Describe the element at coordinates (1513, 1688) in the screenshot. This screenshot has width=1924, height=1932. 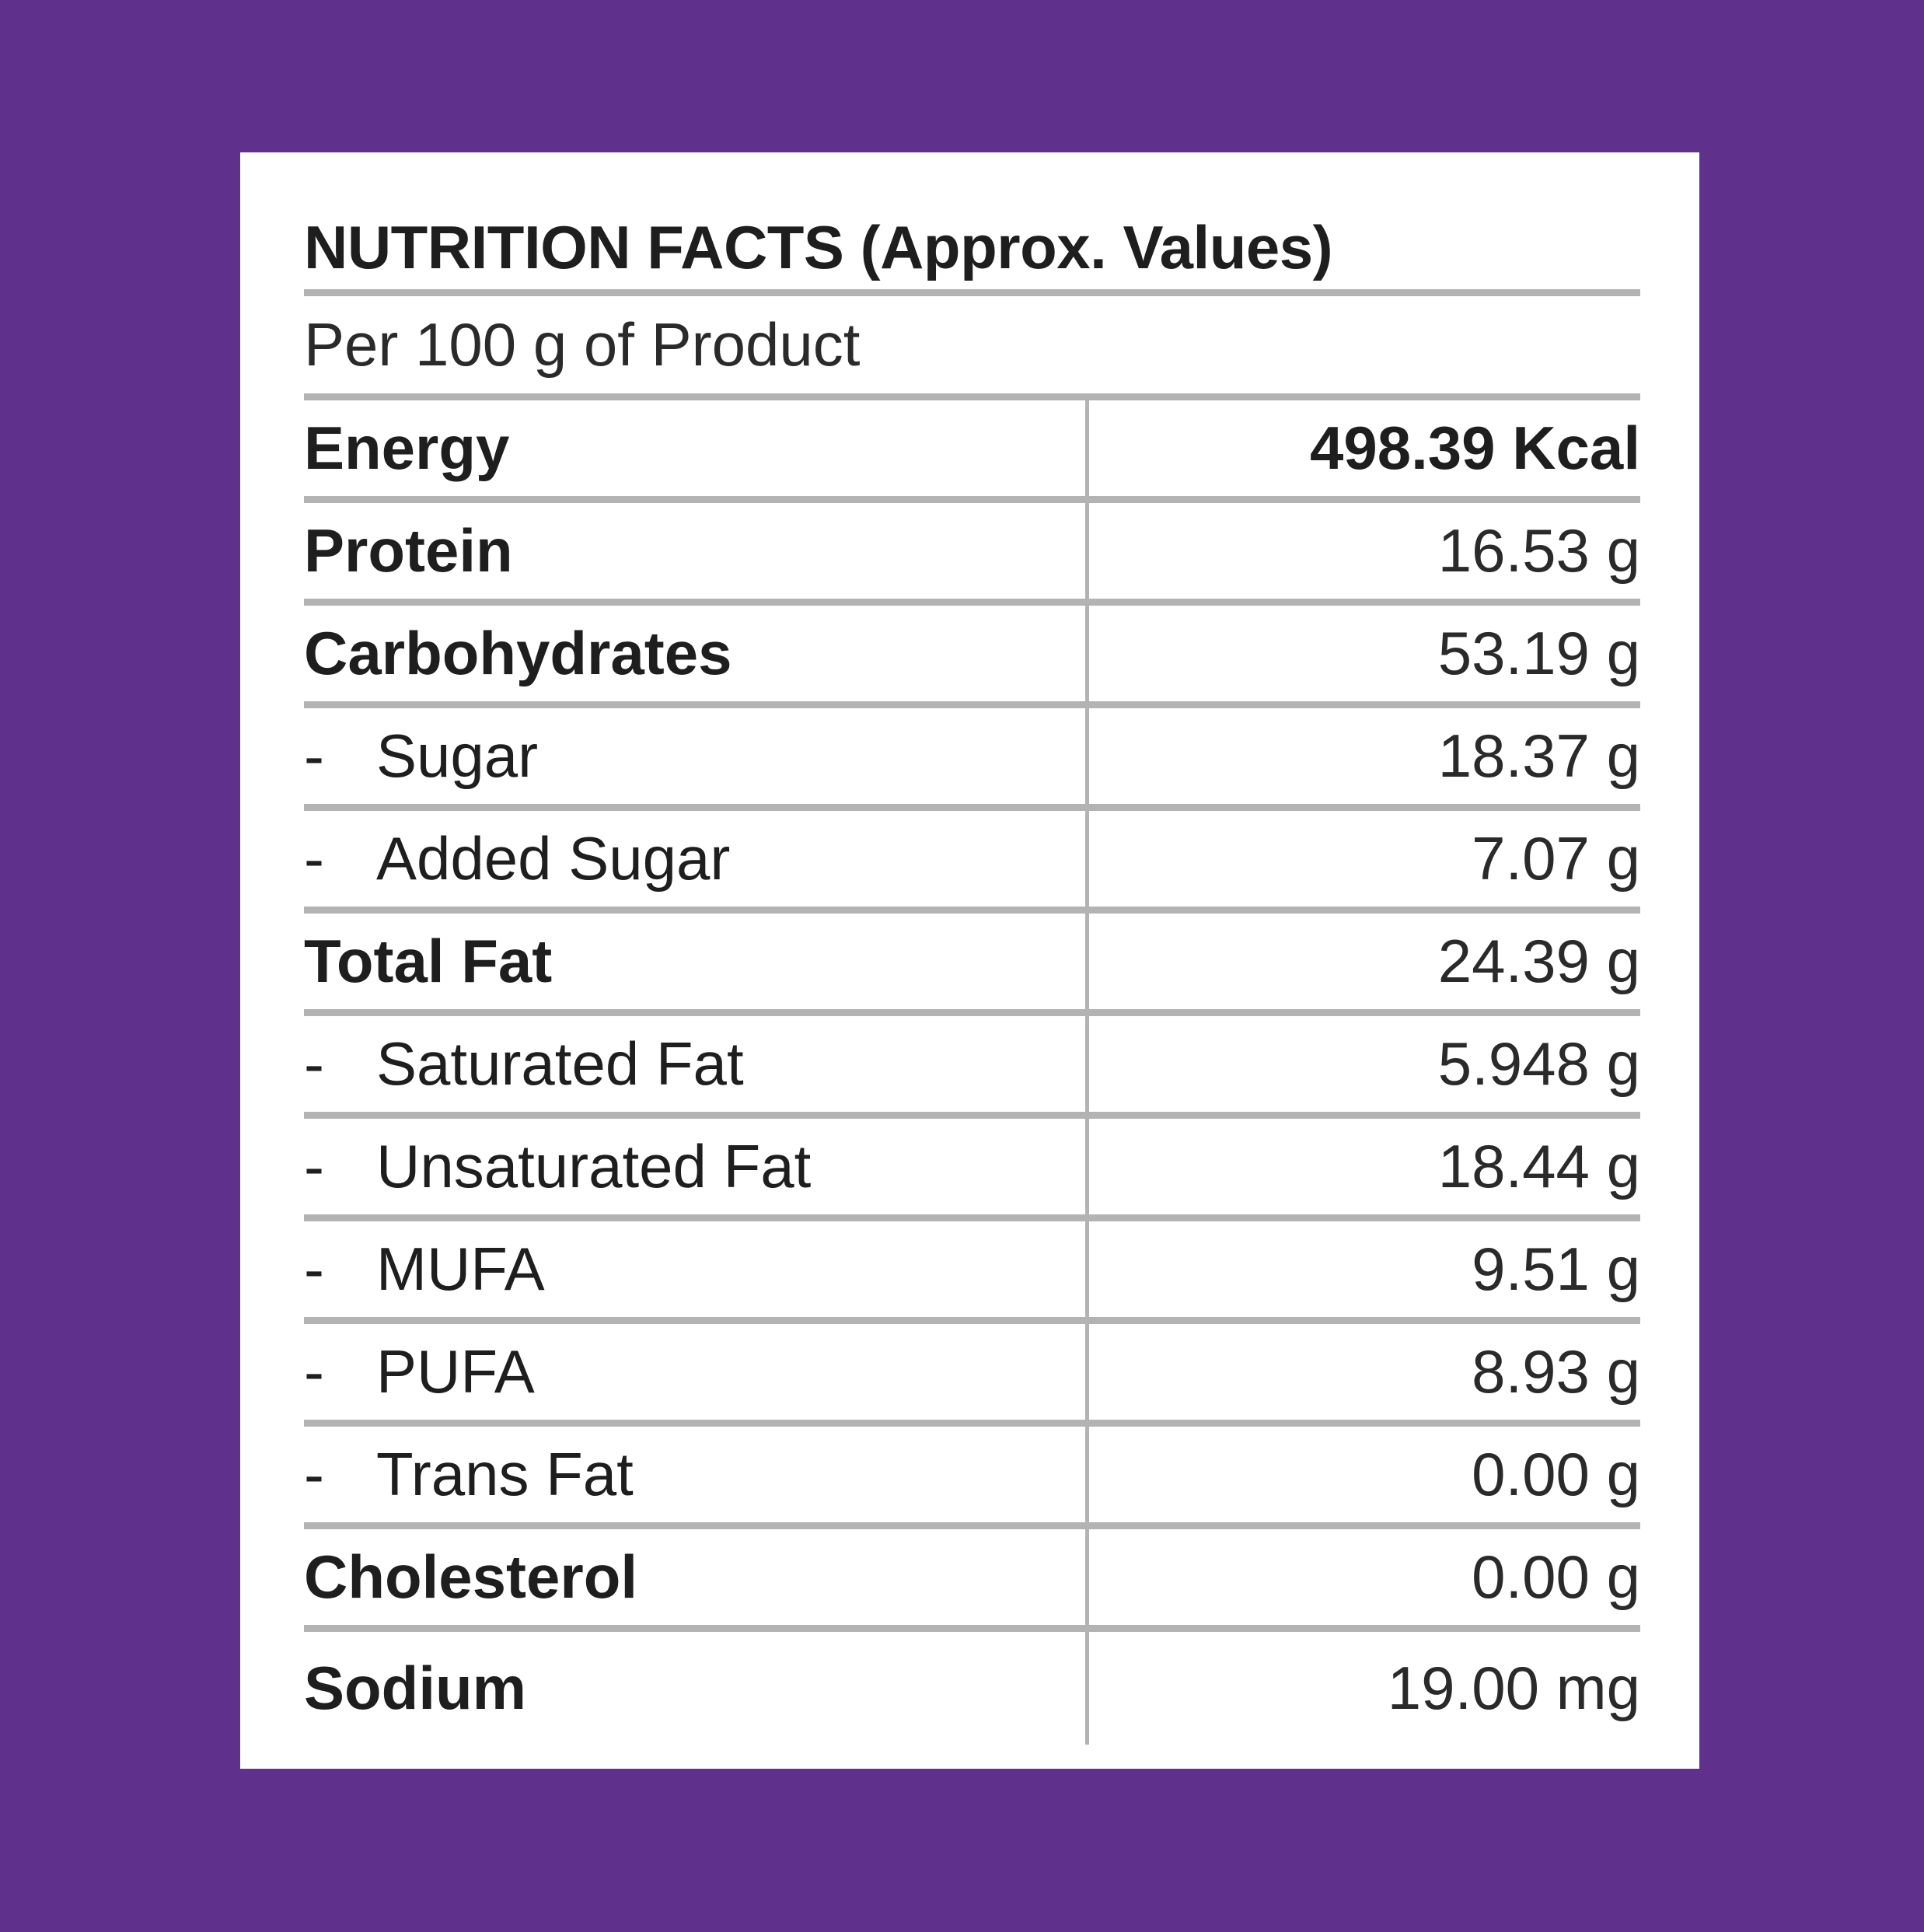
I see `row-value: 19.00 mg` at that location.